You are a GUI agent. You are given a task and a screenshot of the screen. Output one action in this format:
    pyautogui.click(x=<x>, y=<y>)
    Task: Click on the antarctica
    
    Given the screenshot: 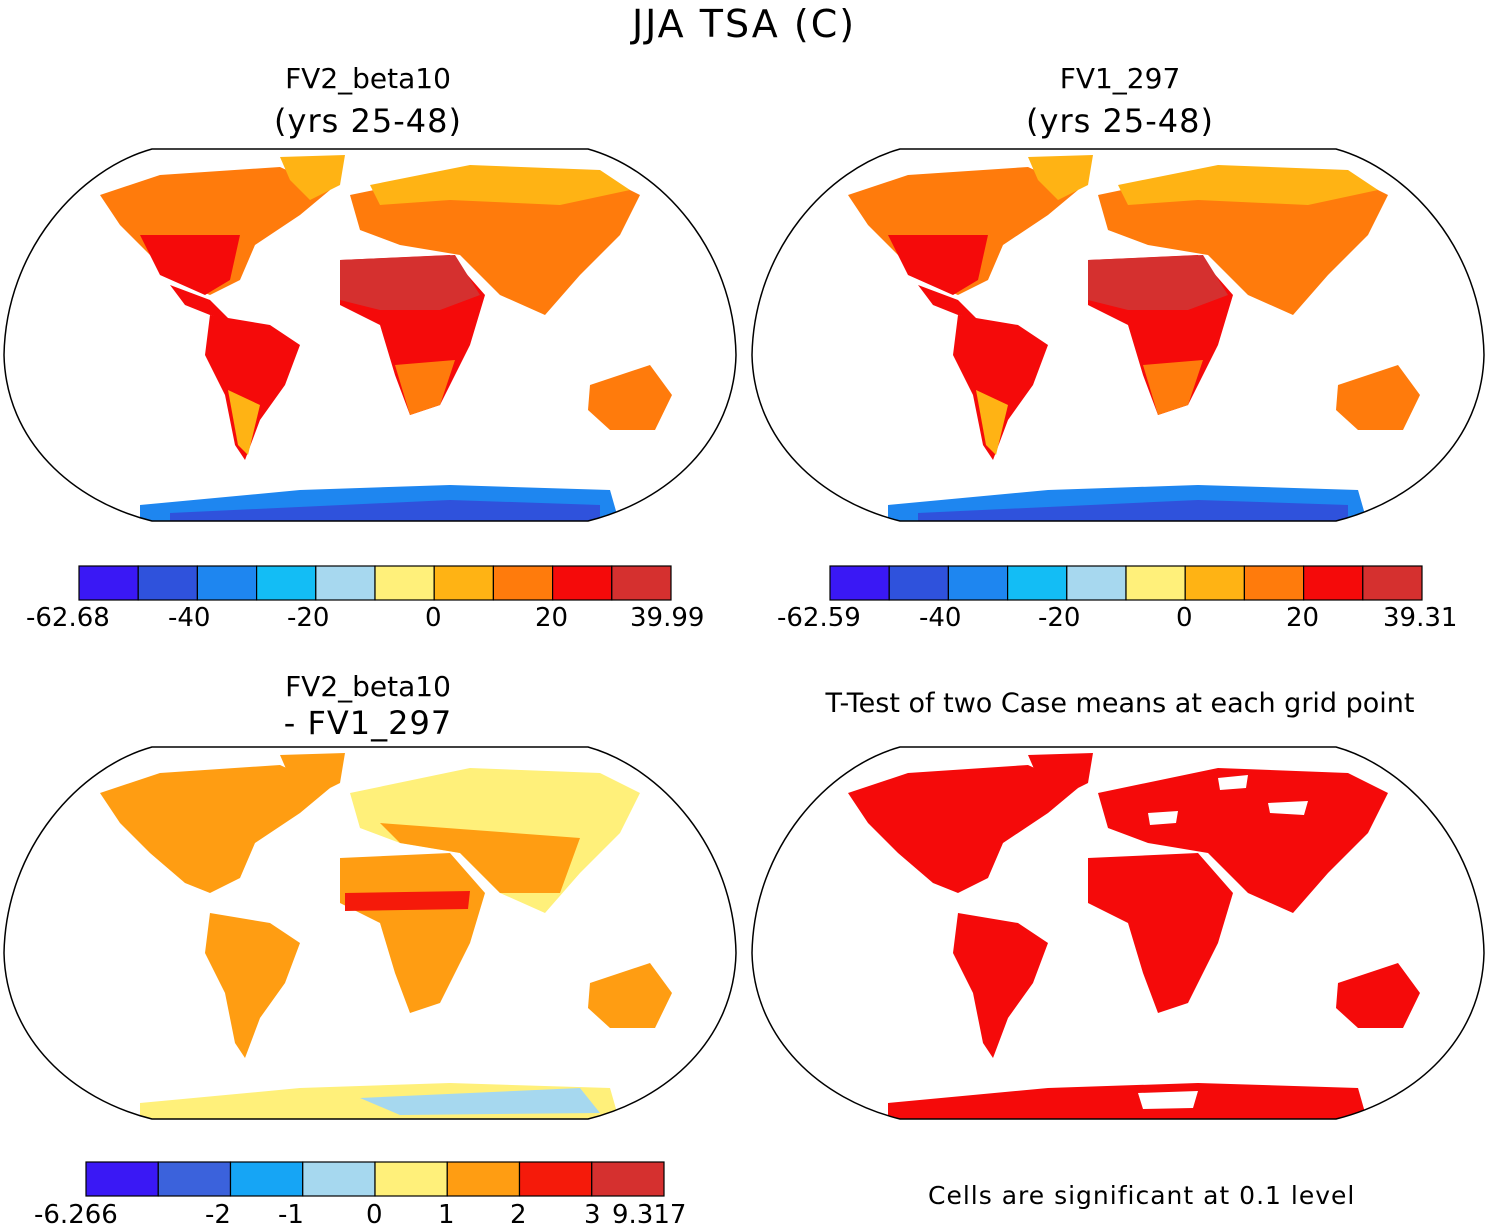 What is the action you would take?
    pyautogui.click(x=1128, y=1101)
    